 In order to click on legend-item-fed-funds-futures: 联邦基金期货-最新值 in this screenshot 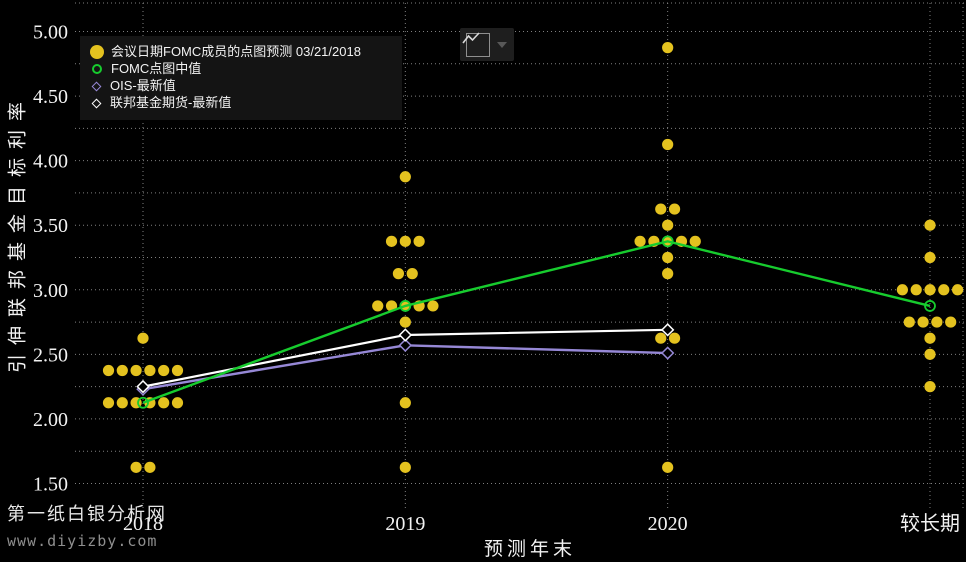, I will do `click(240, 103)`.